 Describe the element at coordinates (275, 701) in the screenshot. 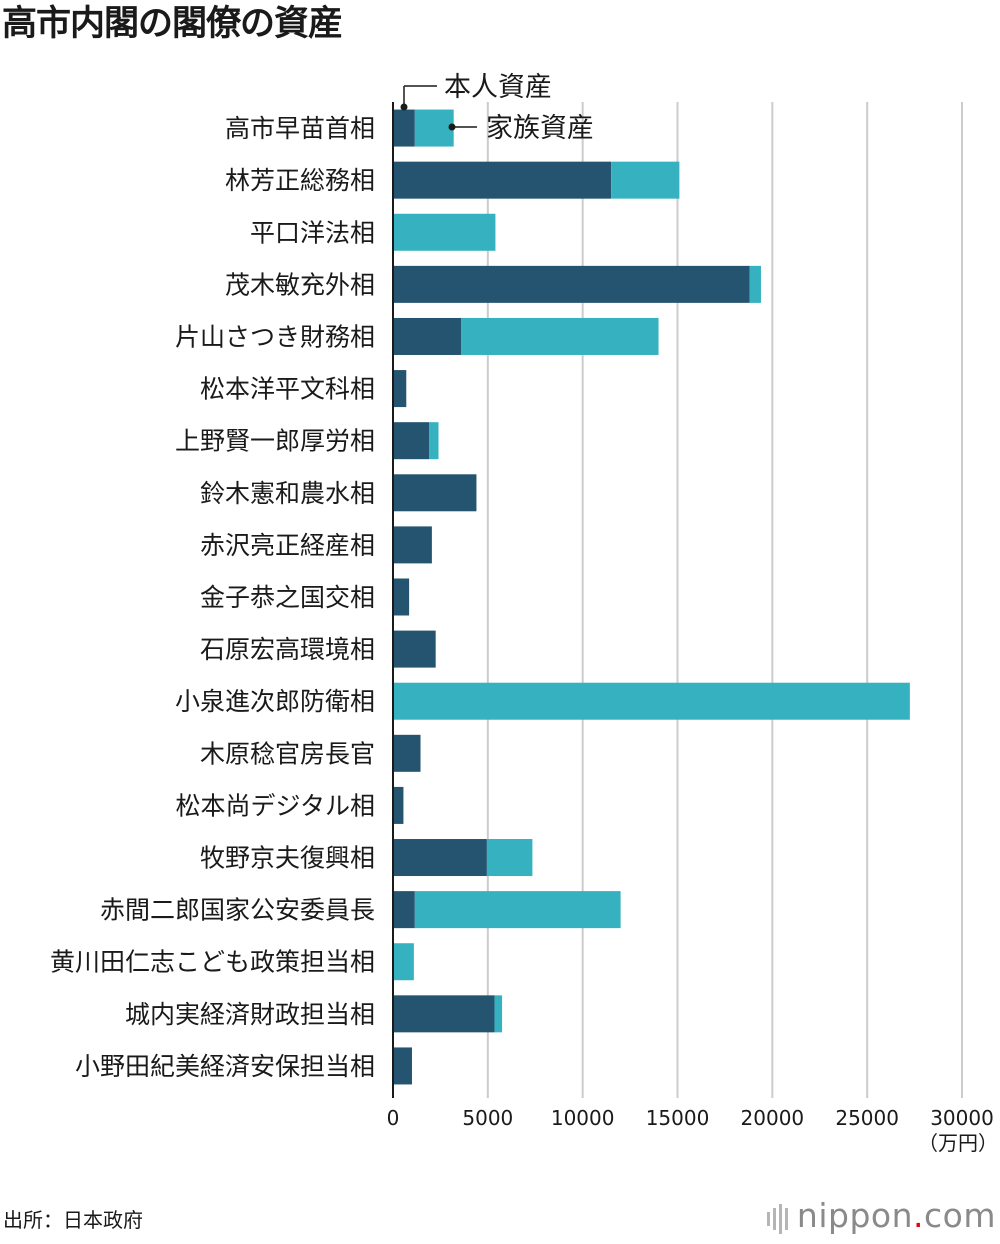

I see `category-label: 小泉進次郎防衛相` at that location.